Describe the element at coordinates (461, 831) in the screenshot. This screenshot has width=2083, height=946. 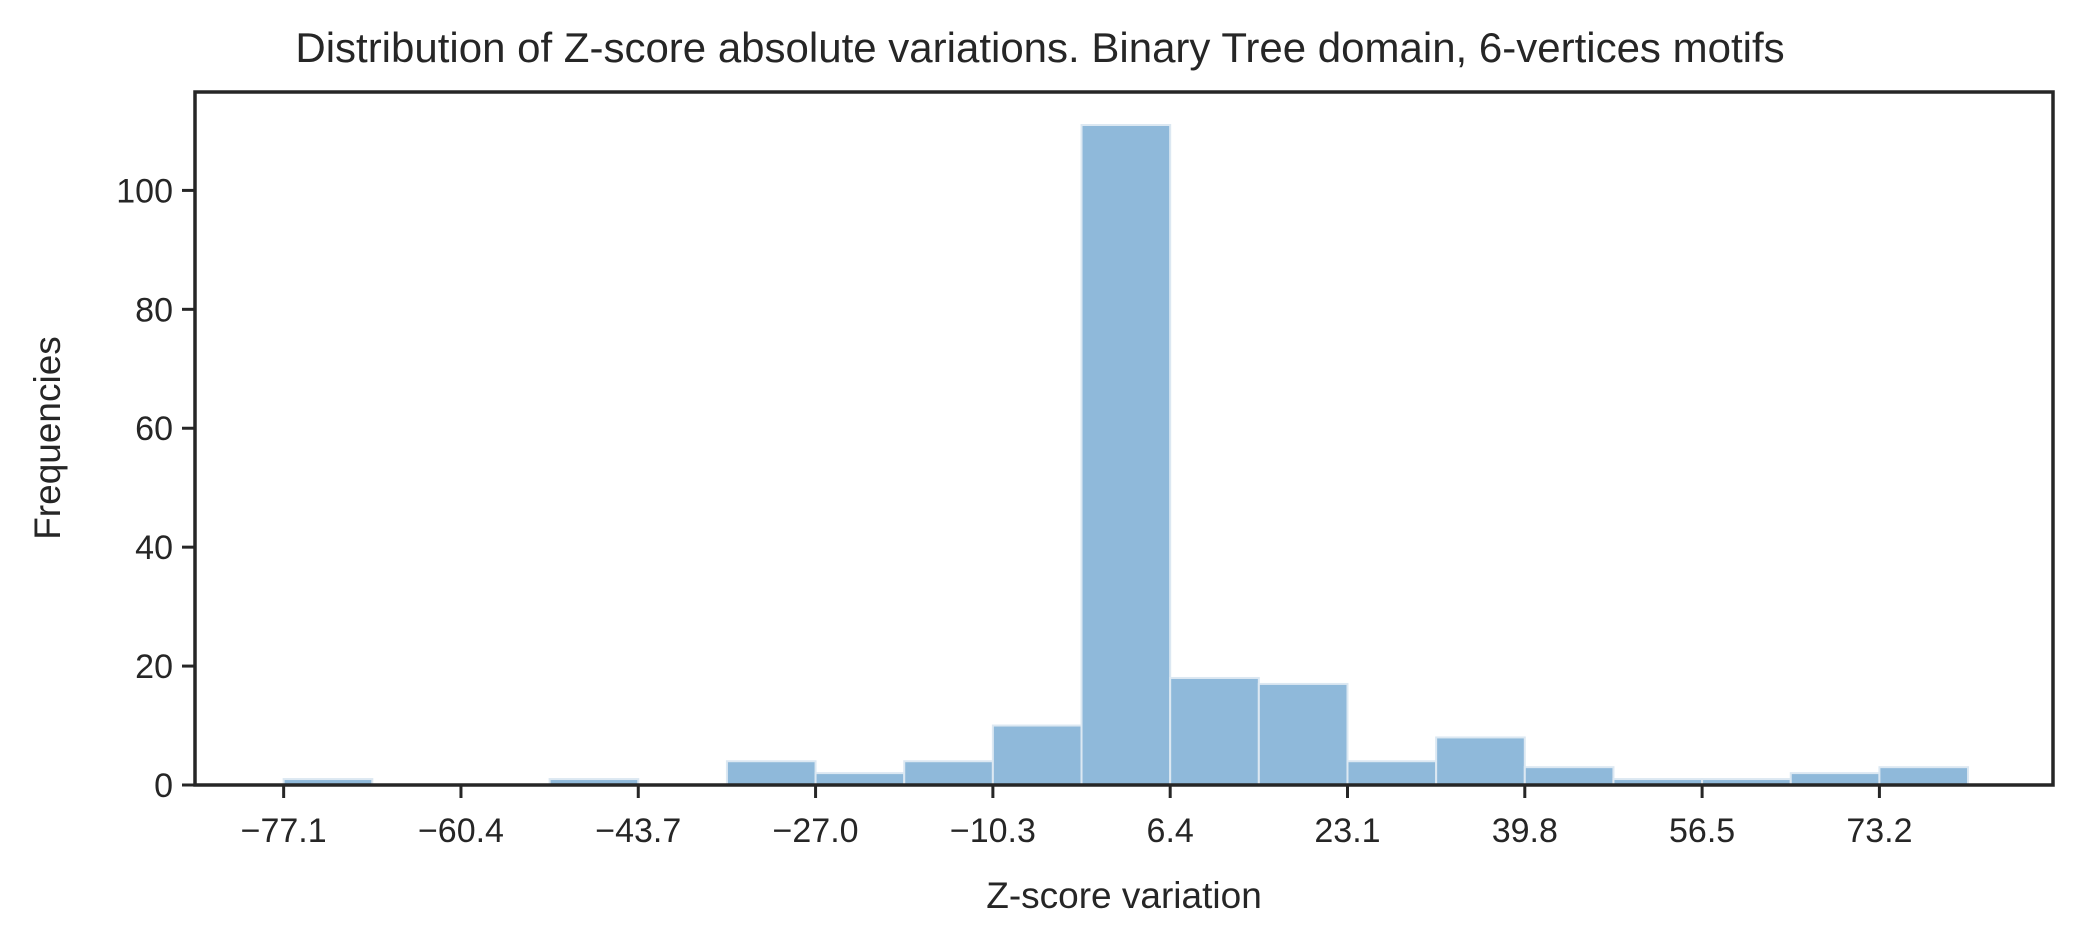
I see `x-tick-label: −60.4` at that location.